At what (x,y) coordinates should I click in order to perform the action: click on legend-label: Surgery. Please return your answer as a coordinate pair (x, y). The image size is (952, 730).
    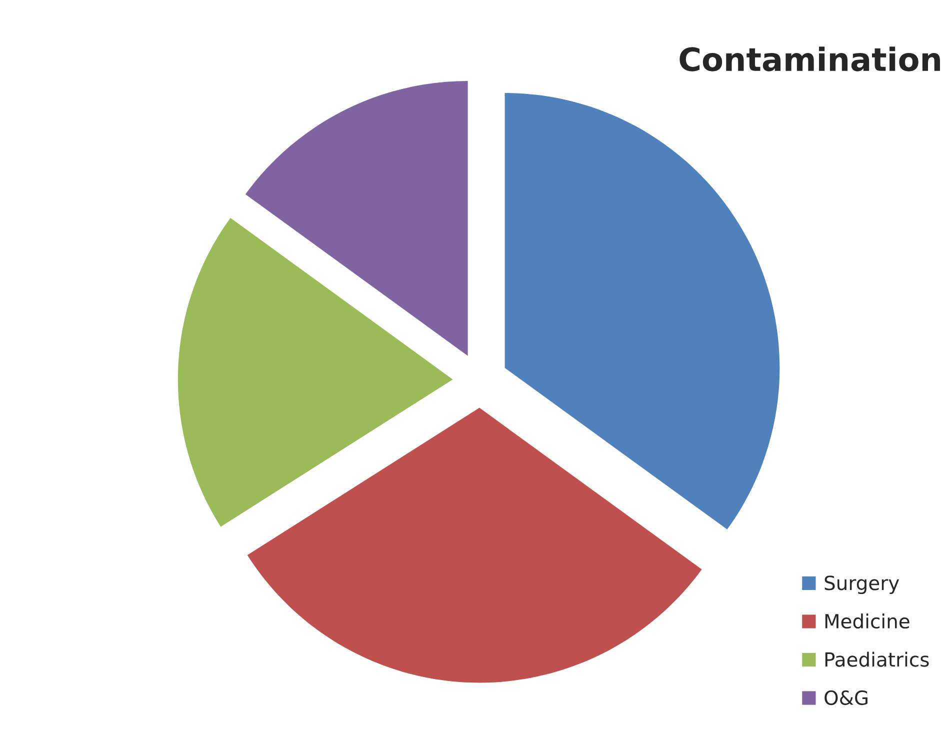
    Looking at the image, I should click on (862, 585).